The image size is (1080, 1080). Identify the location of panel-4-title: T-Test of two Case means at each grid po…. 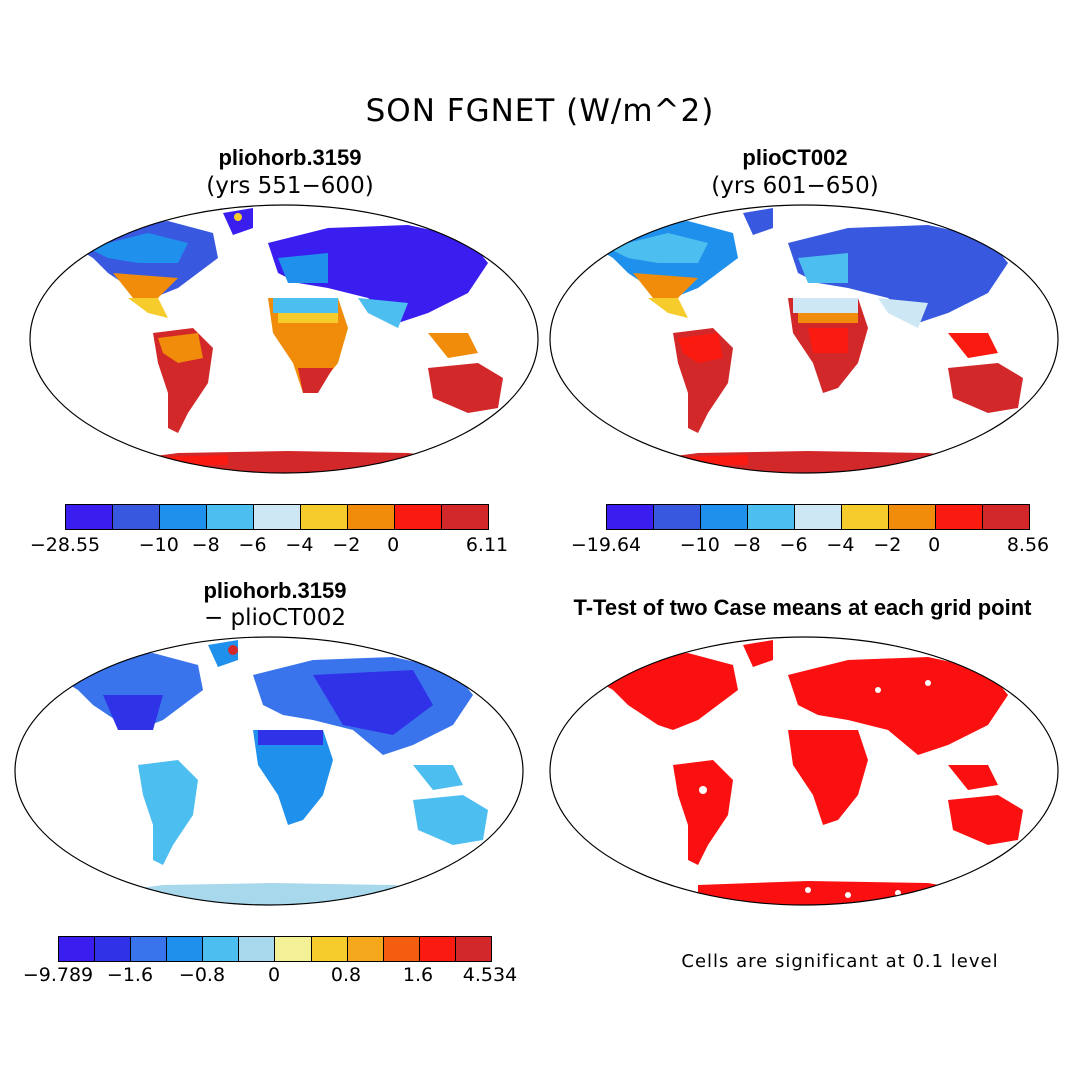
(802, 607).